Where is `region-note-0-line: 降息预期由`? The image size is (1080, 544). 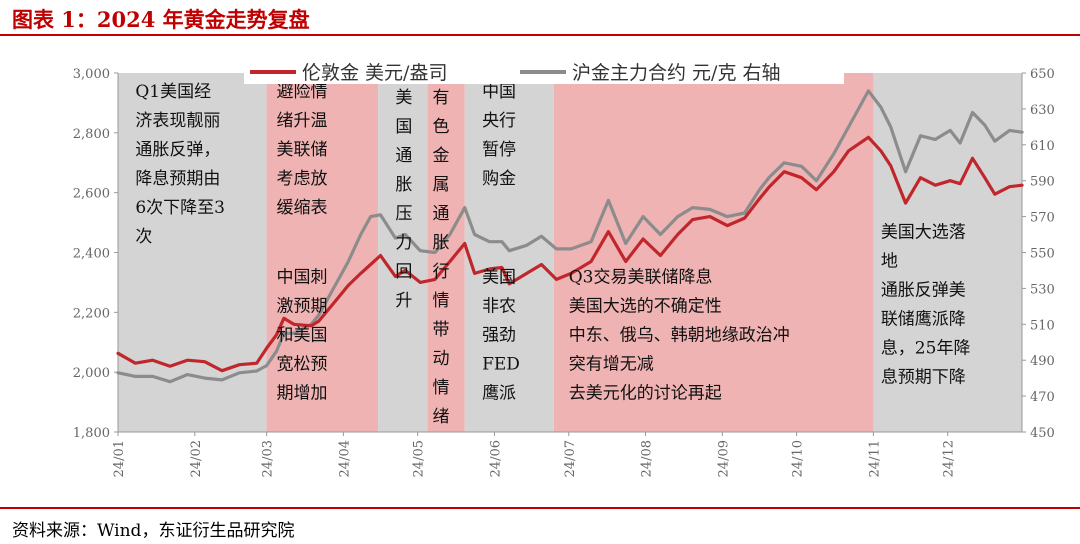
region-note-0-line: 降息预期由 is located at coordinates (177, 179).